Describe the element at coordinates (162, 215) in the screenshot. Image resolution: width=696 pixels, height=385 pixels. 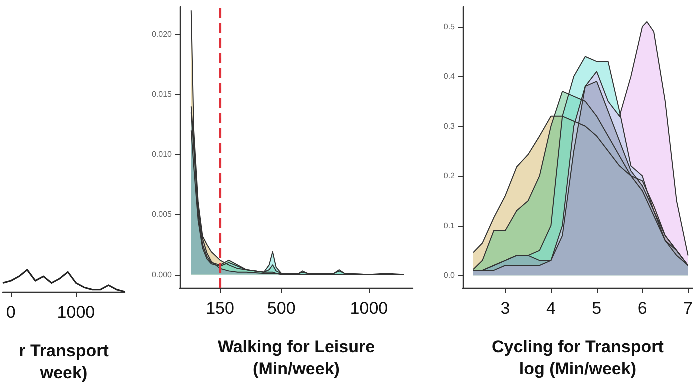
I see `y-tick-label: 0.005` at that location.